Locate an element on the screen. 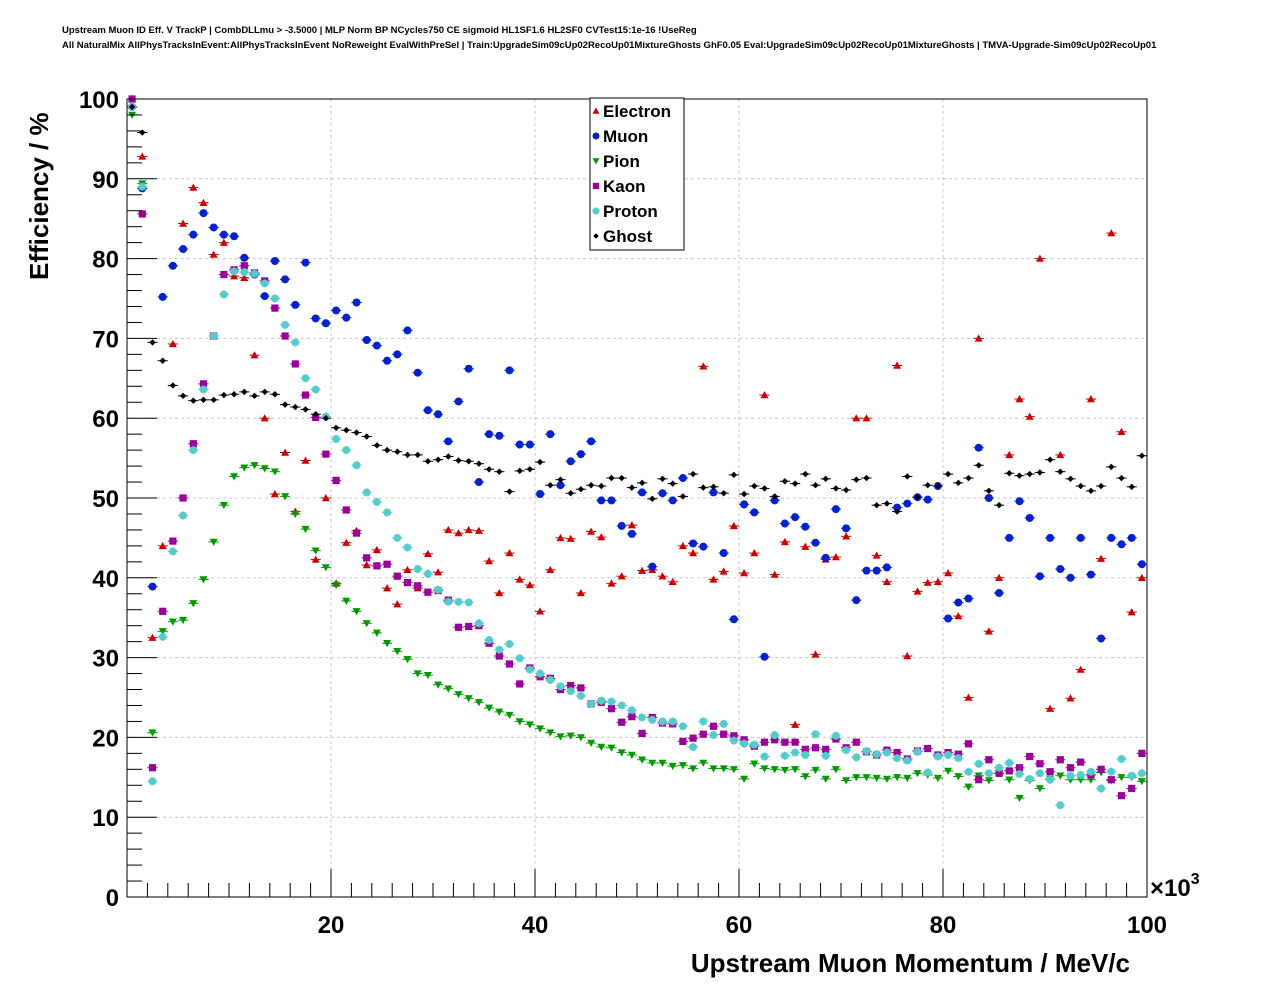 The image size is (1276, 996). y-tick-label: 100 is located at coordinates (99, 100).